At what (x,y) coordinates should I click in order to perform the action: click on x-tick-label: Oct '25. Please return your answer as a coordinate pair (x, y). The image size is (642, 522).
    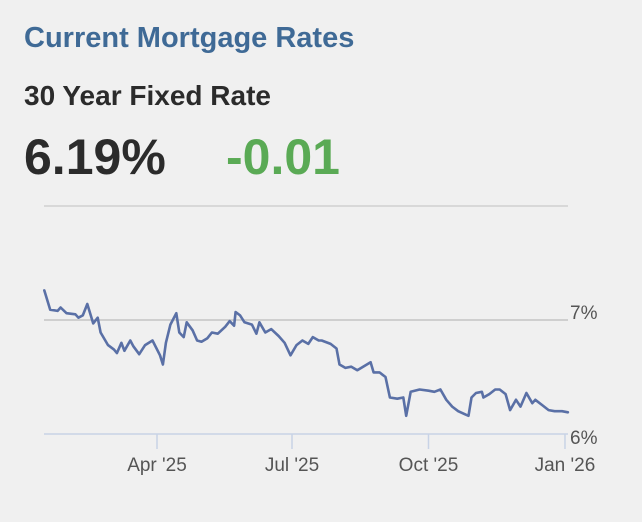
    Looking at the image, I should click on (429, 465).